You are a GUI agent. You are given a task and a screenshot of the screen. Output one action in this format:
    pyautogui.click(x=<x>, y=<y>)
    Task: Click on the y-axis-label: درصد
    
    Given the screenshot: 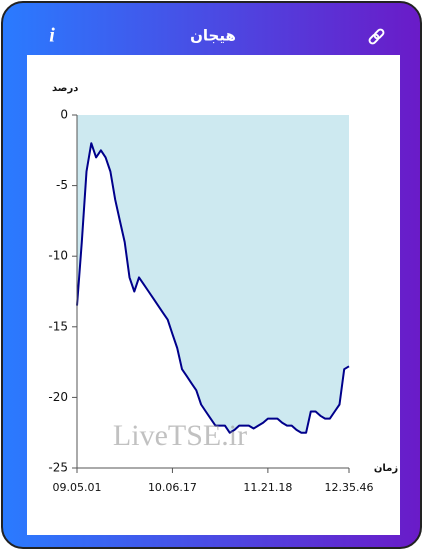 What is the action you would take?
    pyautogui.click(x=65, y=88)
    